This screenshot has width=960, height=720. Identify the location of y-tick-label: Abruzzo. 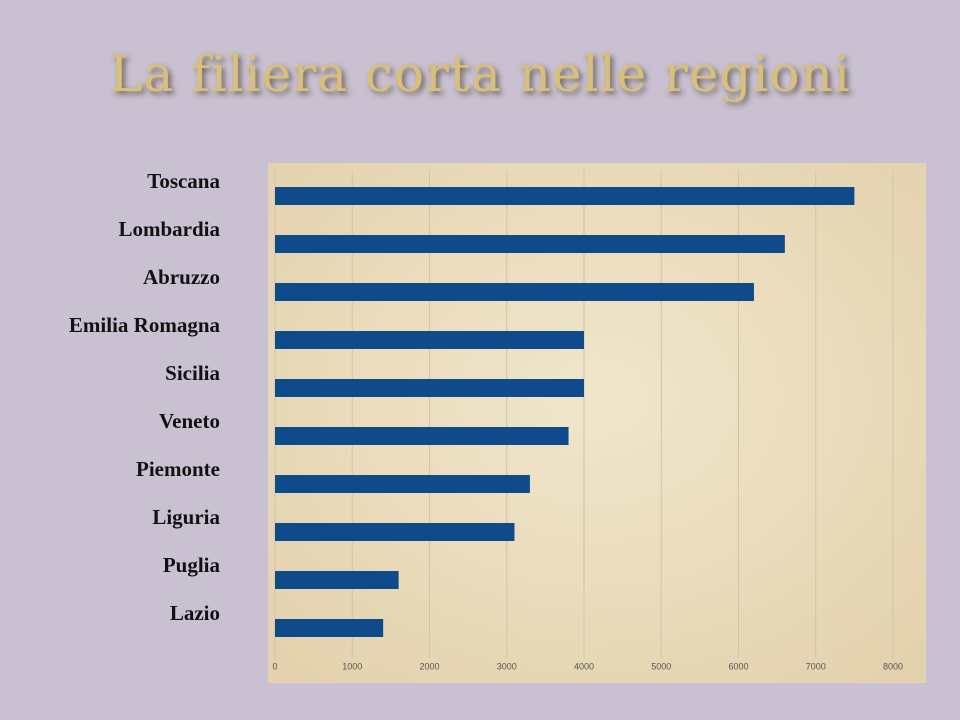
(181, 277).